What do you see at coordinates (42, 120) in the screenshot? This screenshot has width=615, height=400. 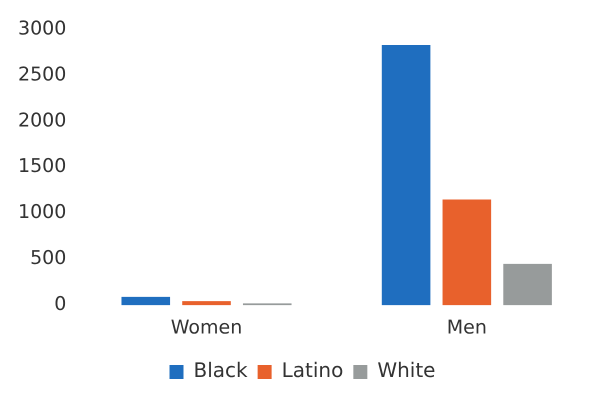 I see `y-tick-label: 2000` at bounding box center [42, 120].